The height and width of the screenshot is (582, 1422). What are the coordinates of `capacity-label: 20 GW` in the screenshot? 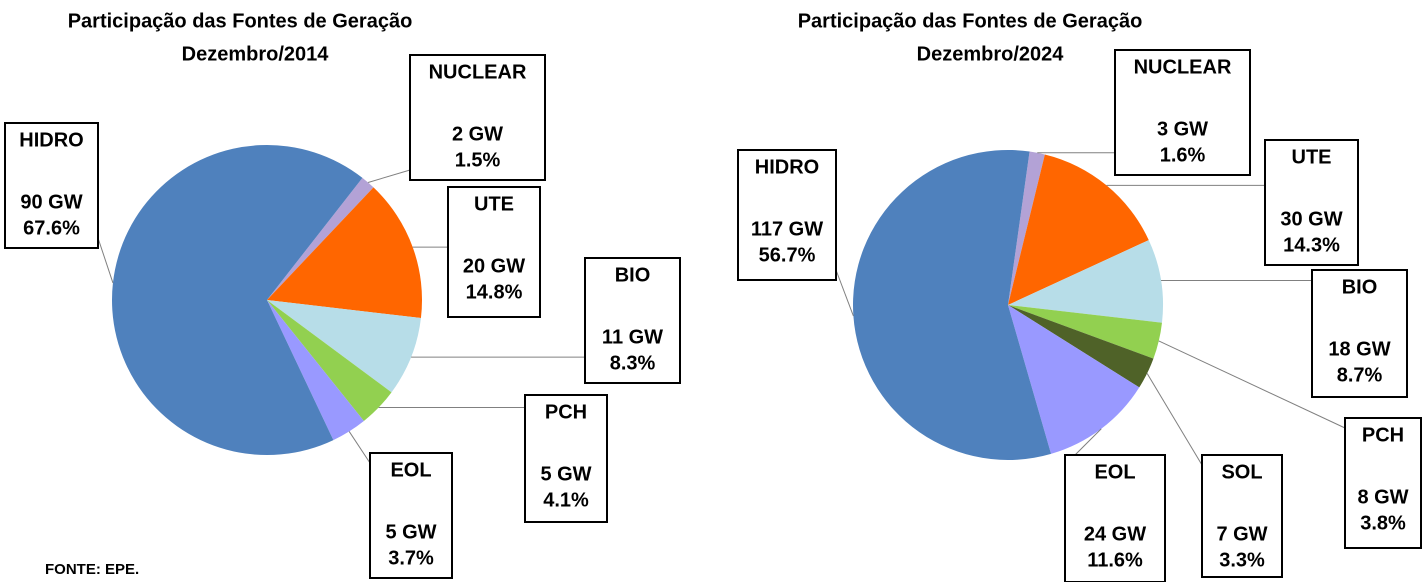 It's located at (494, 266).